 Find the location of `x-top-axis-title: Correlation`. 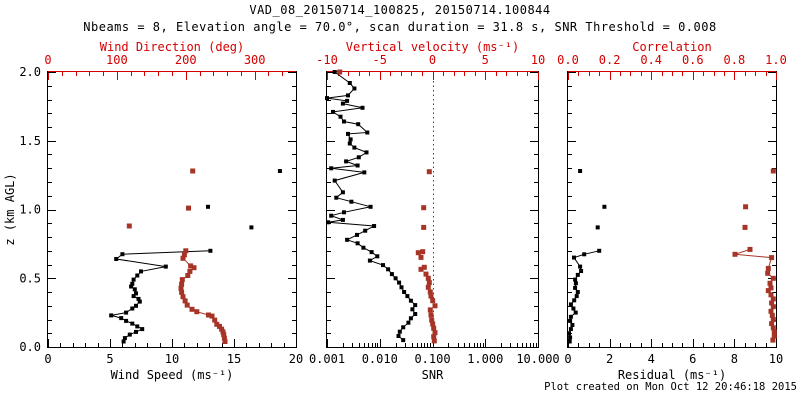

x-top-axis-title: Correlation is located at coordinates (671, 47).